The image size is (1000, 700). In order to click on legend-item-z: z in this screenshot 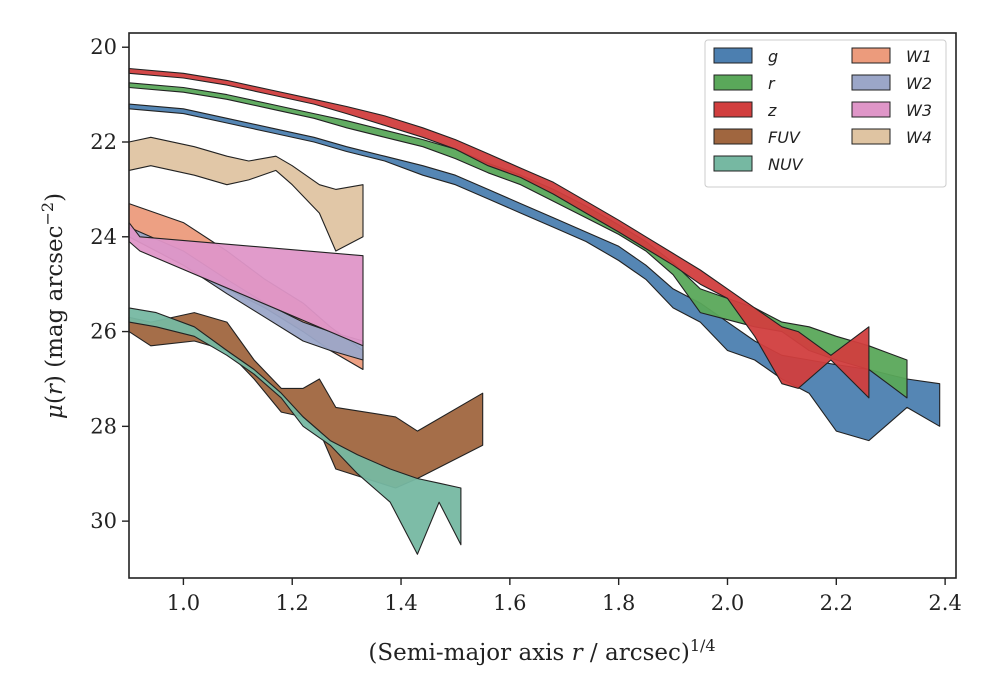, I will do `click(745, 110)`.